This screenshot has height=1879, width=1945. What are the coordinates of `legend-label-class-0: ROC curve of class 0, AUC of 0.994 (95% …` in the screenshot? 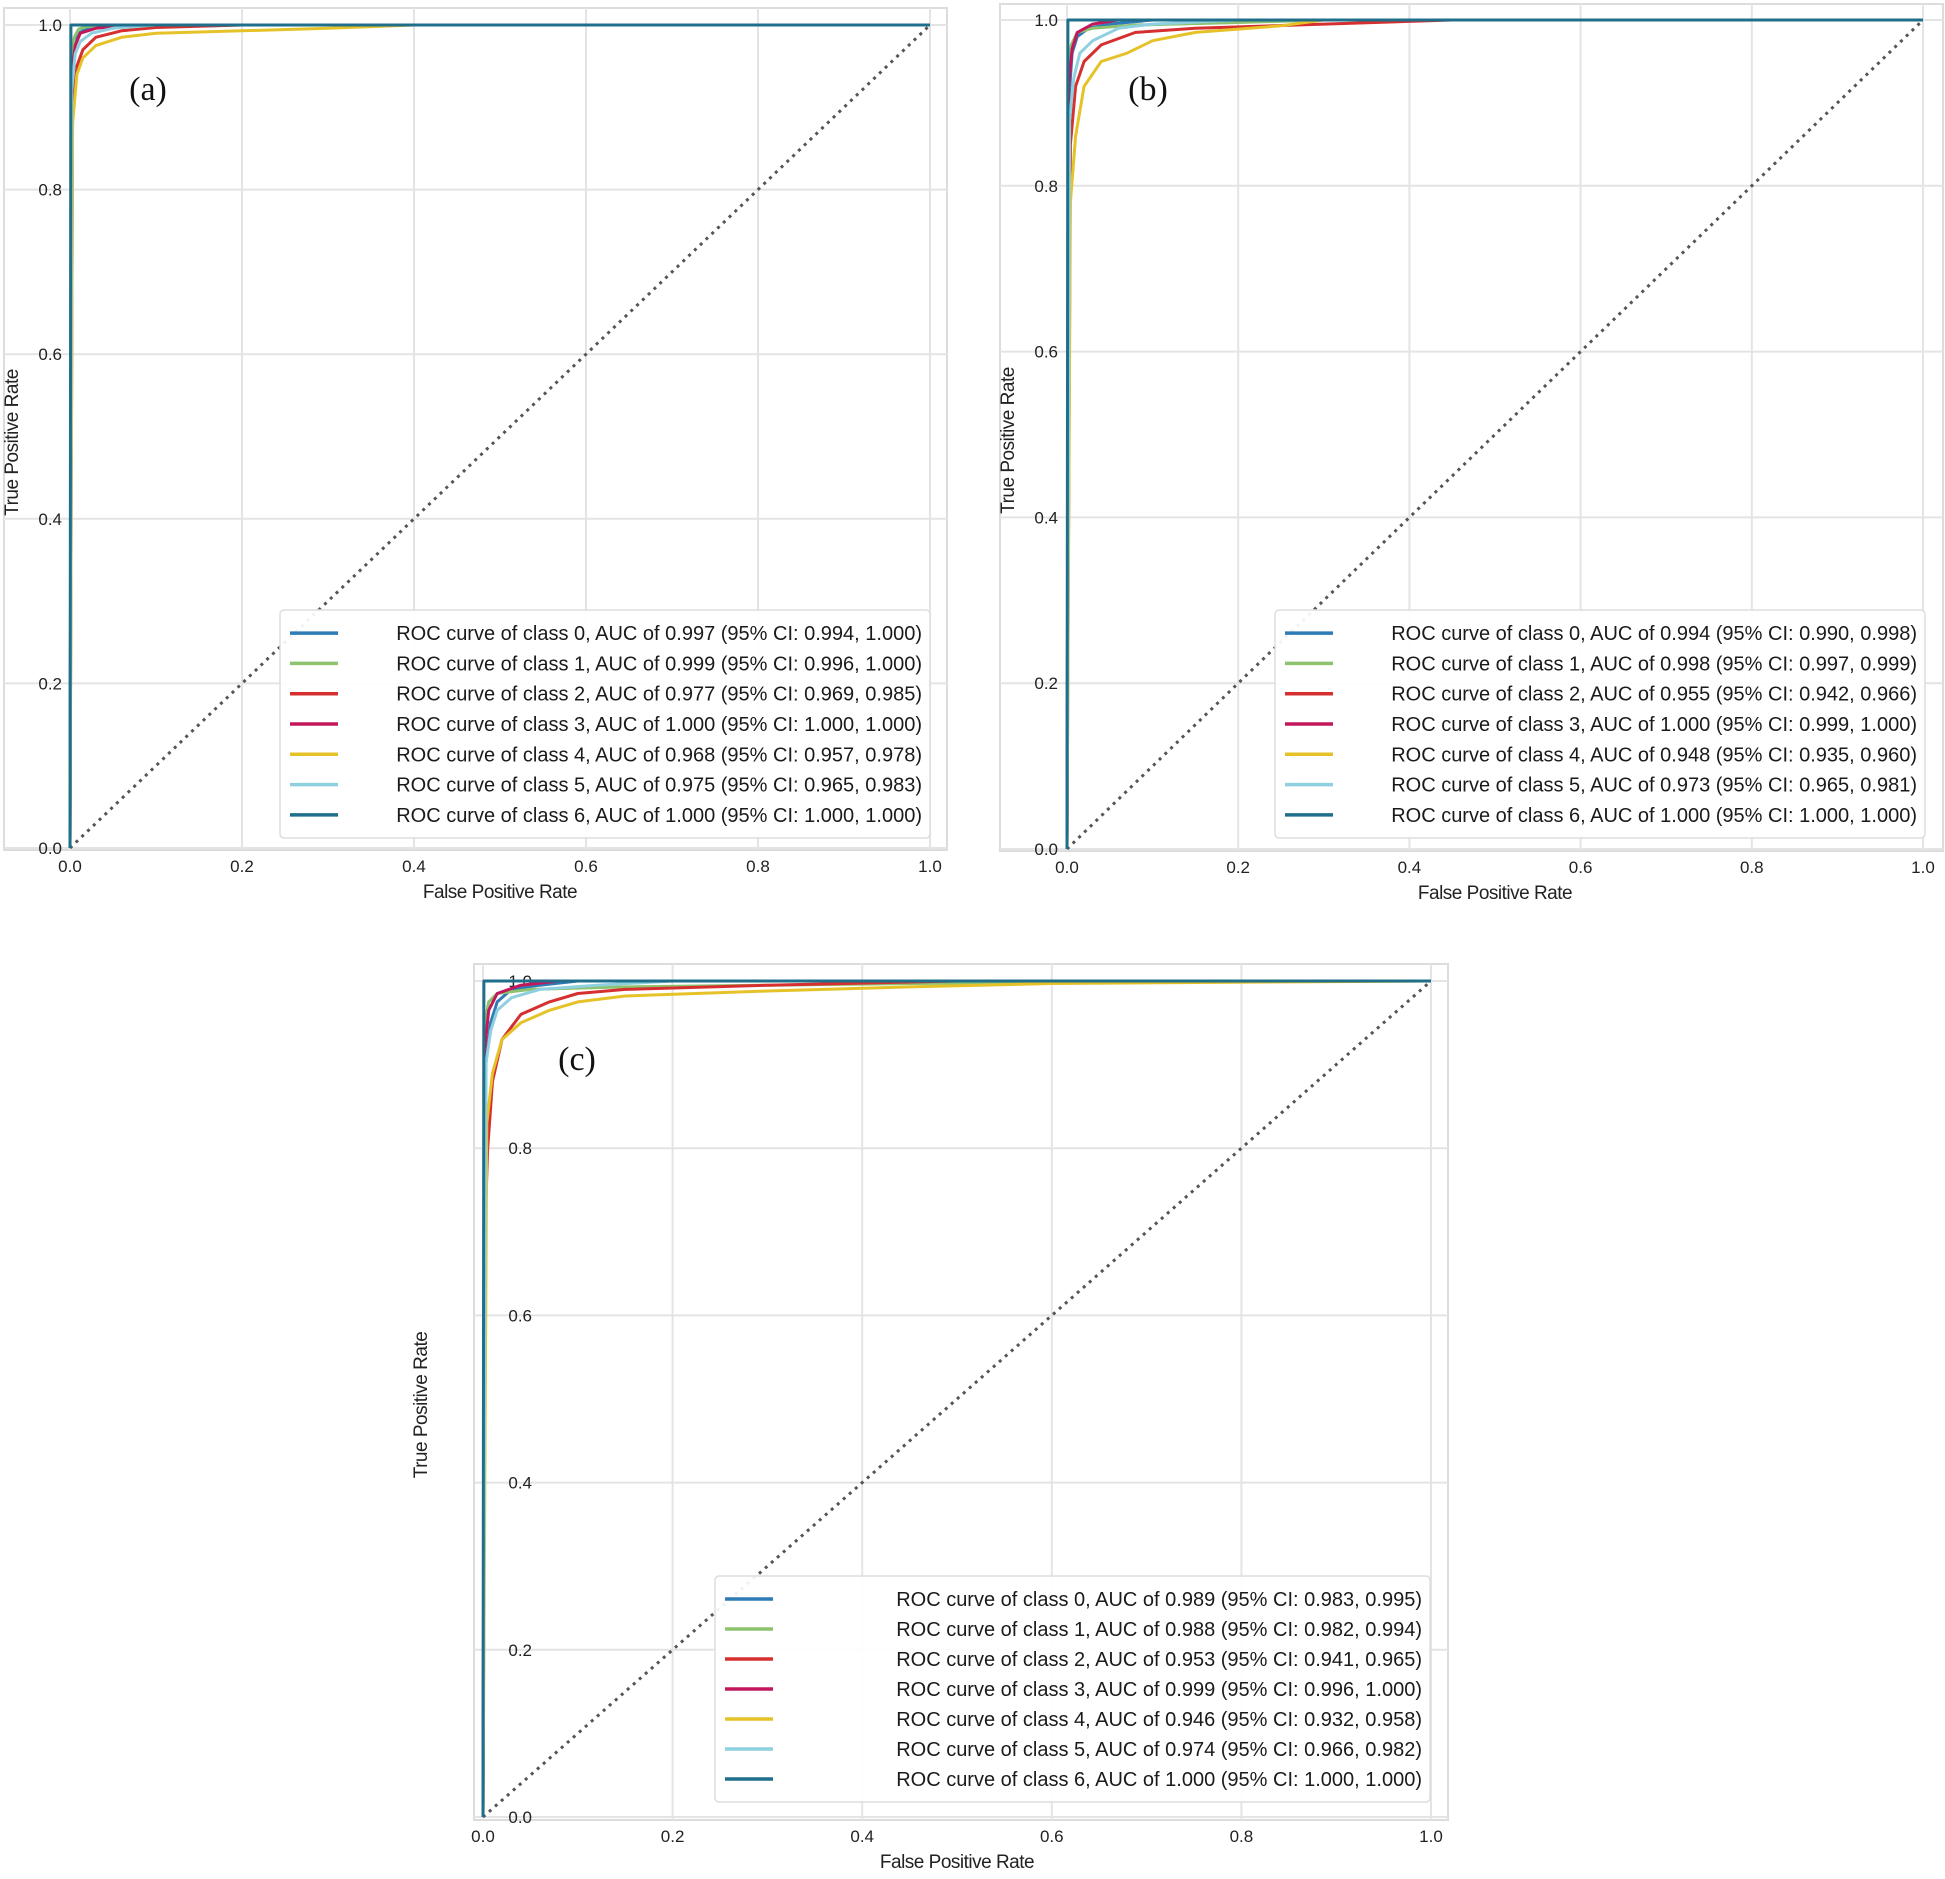 It's located at (1654, 634).